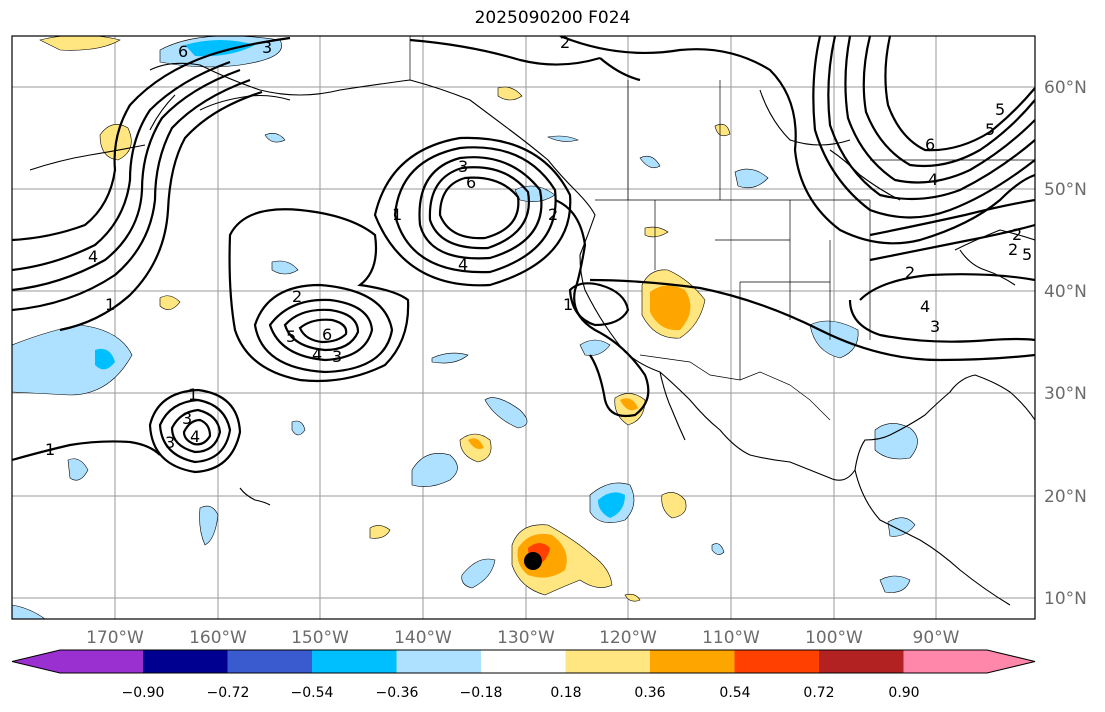 The image size is (1105, 712). What do you see at coordinates (1065, 88) in the screenshot?
I see `lat-label: 60°N` at bounding box center [1065, 88].